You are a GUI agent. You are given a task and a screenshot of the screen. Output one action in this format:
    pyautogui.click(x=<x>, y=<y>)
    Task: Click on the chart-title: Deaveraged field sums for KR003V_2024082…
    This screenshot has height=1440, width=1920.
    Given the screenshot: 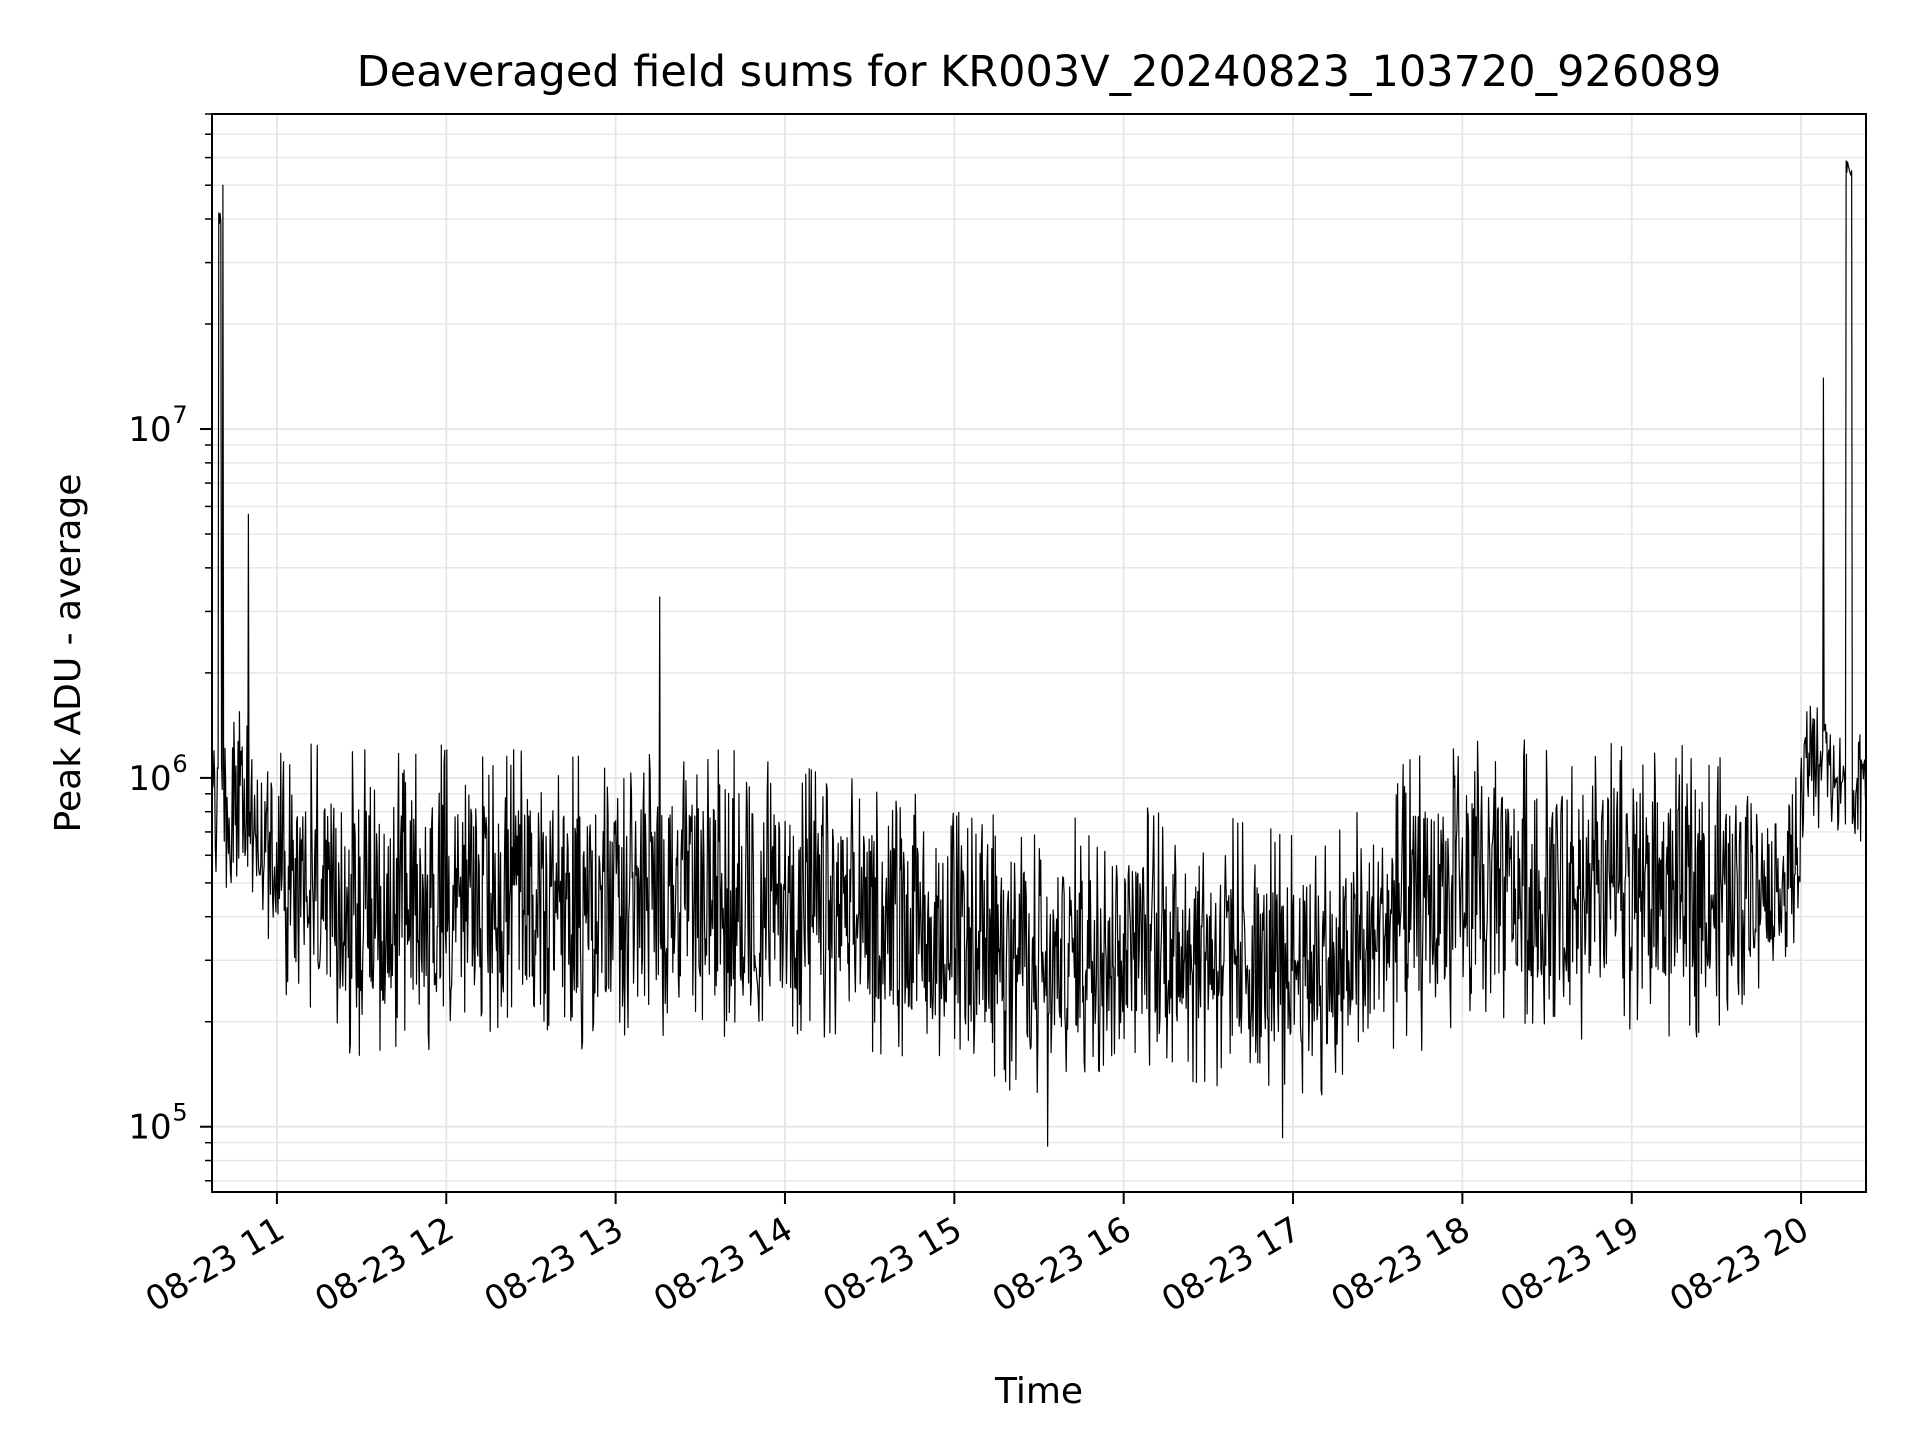 What is the action you would take?
    pyautogui.click(x=1039, y=72)
    